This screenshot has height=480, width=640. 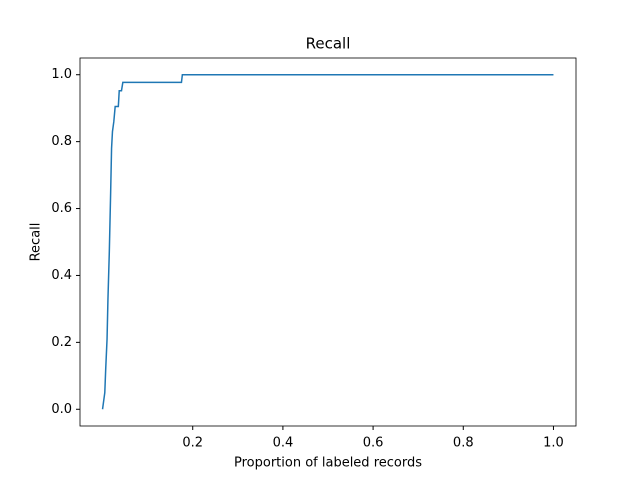 I want to click on x-tick-label: 0.6, so click(x=373, y=443).